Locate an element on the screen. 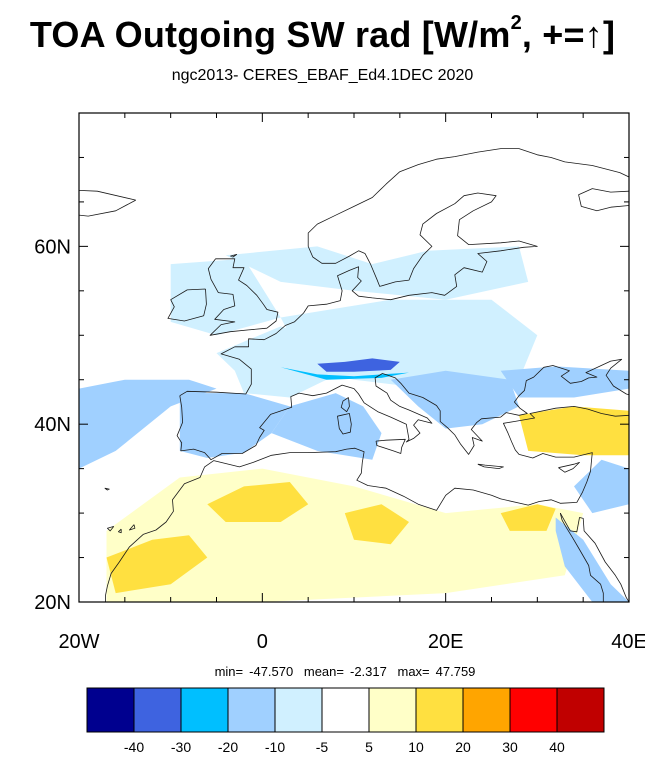 The image size is (645, 766). colorbar-label: -10 is located at coordinates (275, 747).